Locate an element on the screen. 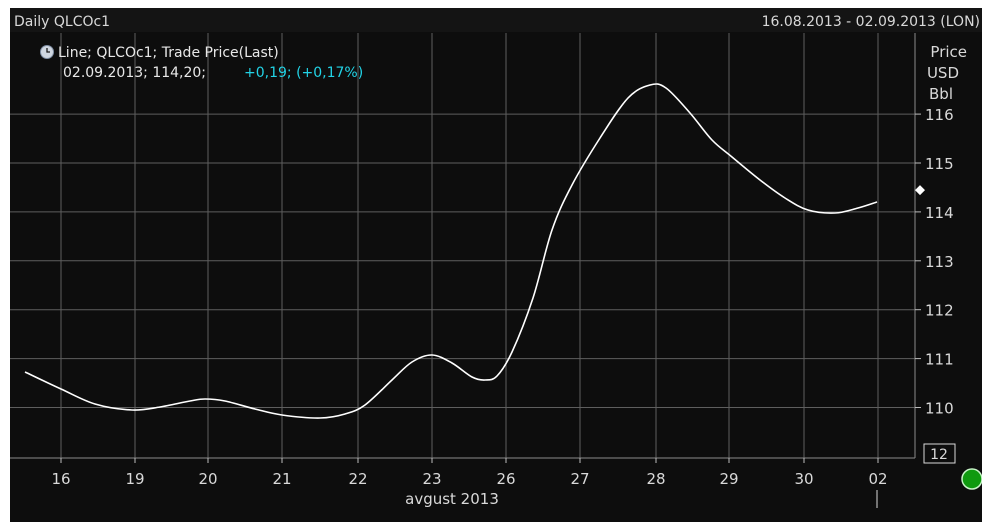 The image size is (982, 531). x-tick-label: 23 is located at coordinates (431, 479).